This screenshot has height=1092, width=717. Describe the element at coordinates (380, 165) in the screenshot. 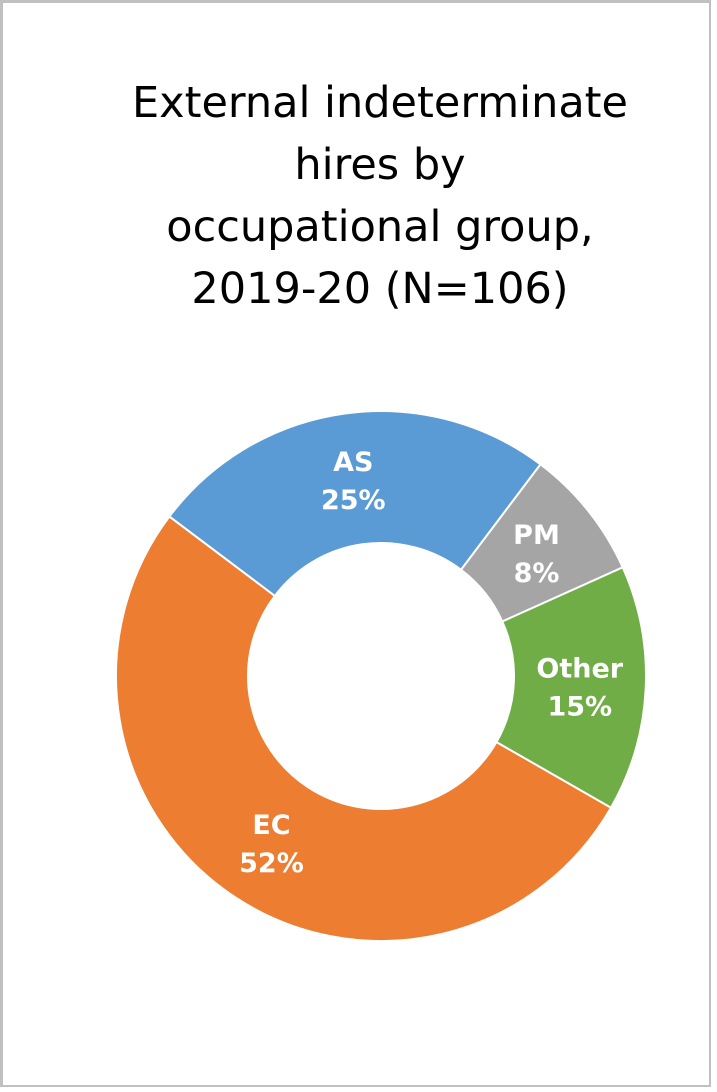

I see `title-line: hires by` at that location.